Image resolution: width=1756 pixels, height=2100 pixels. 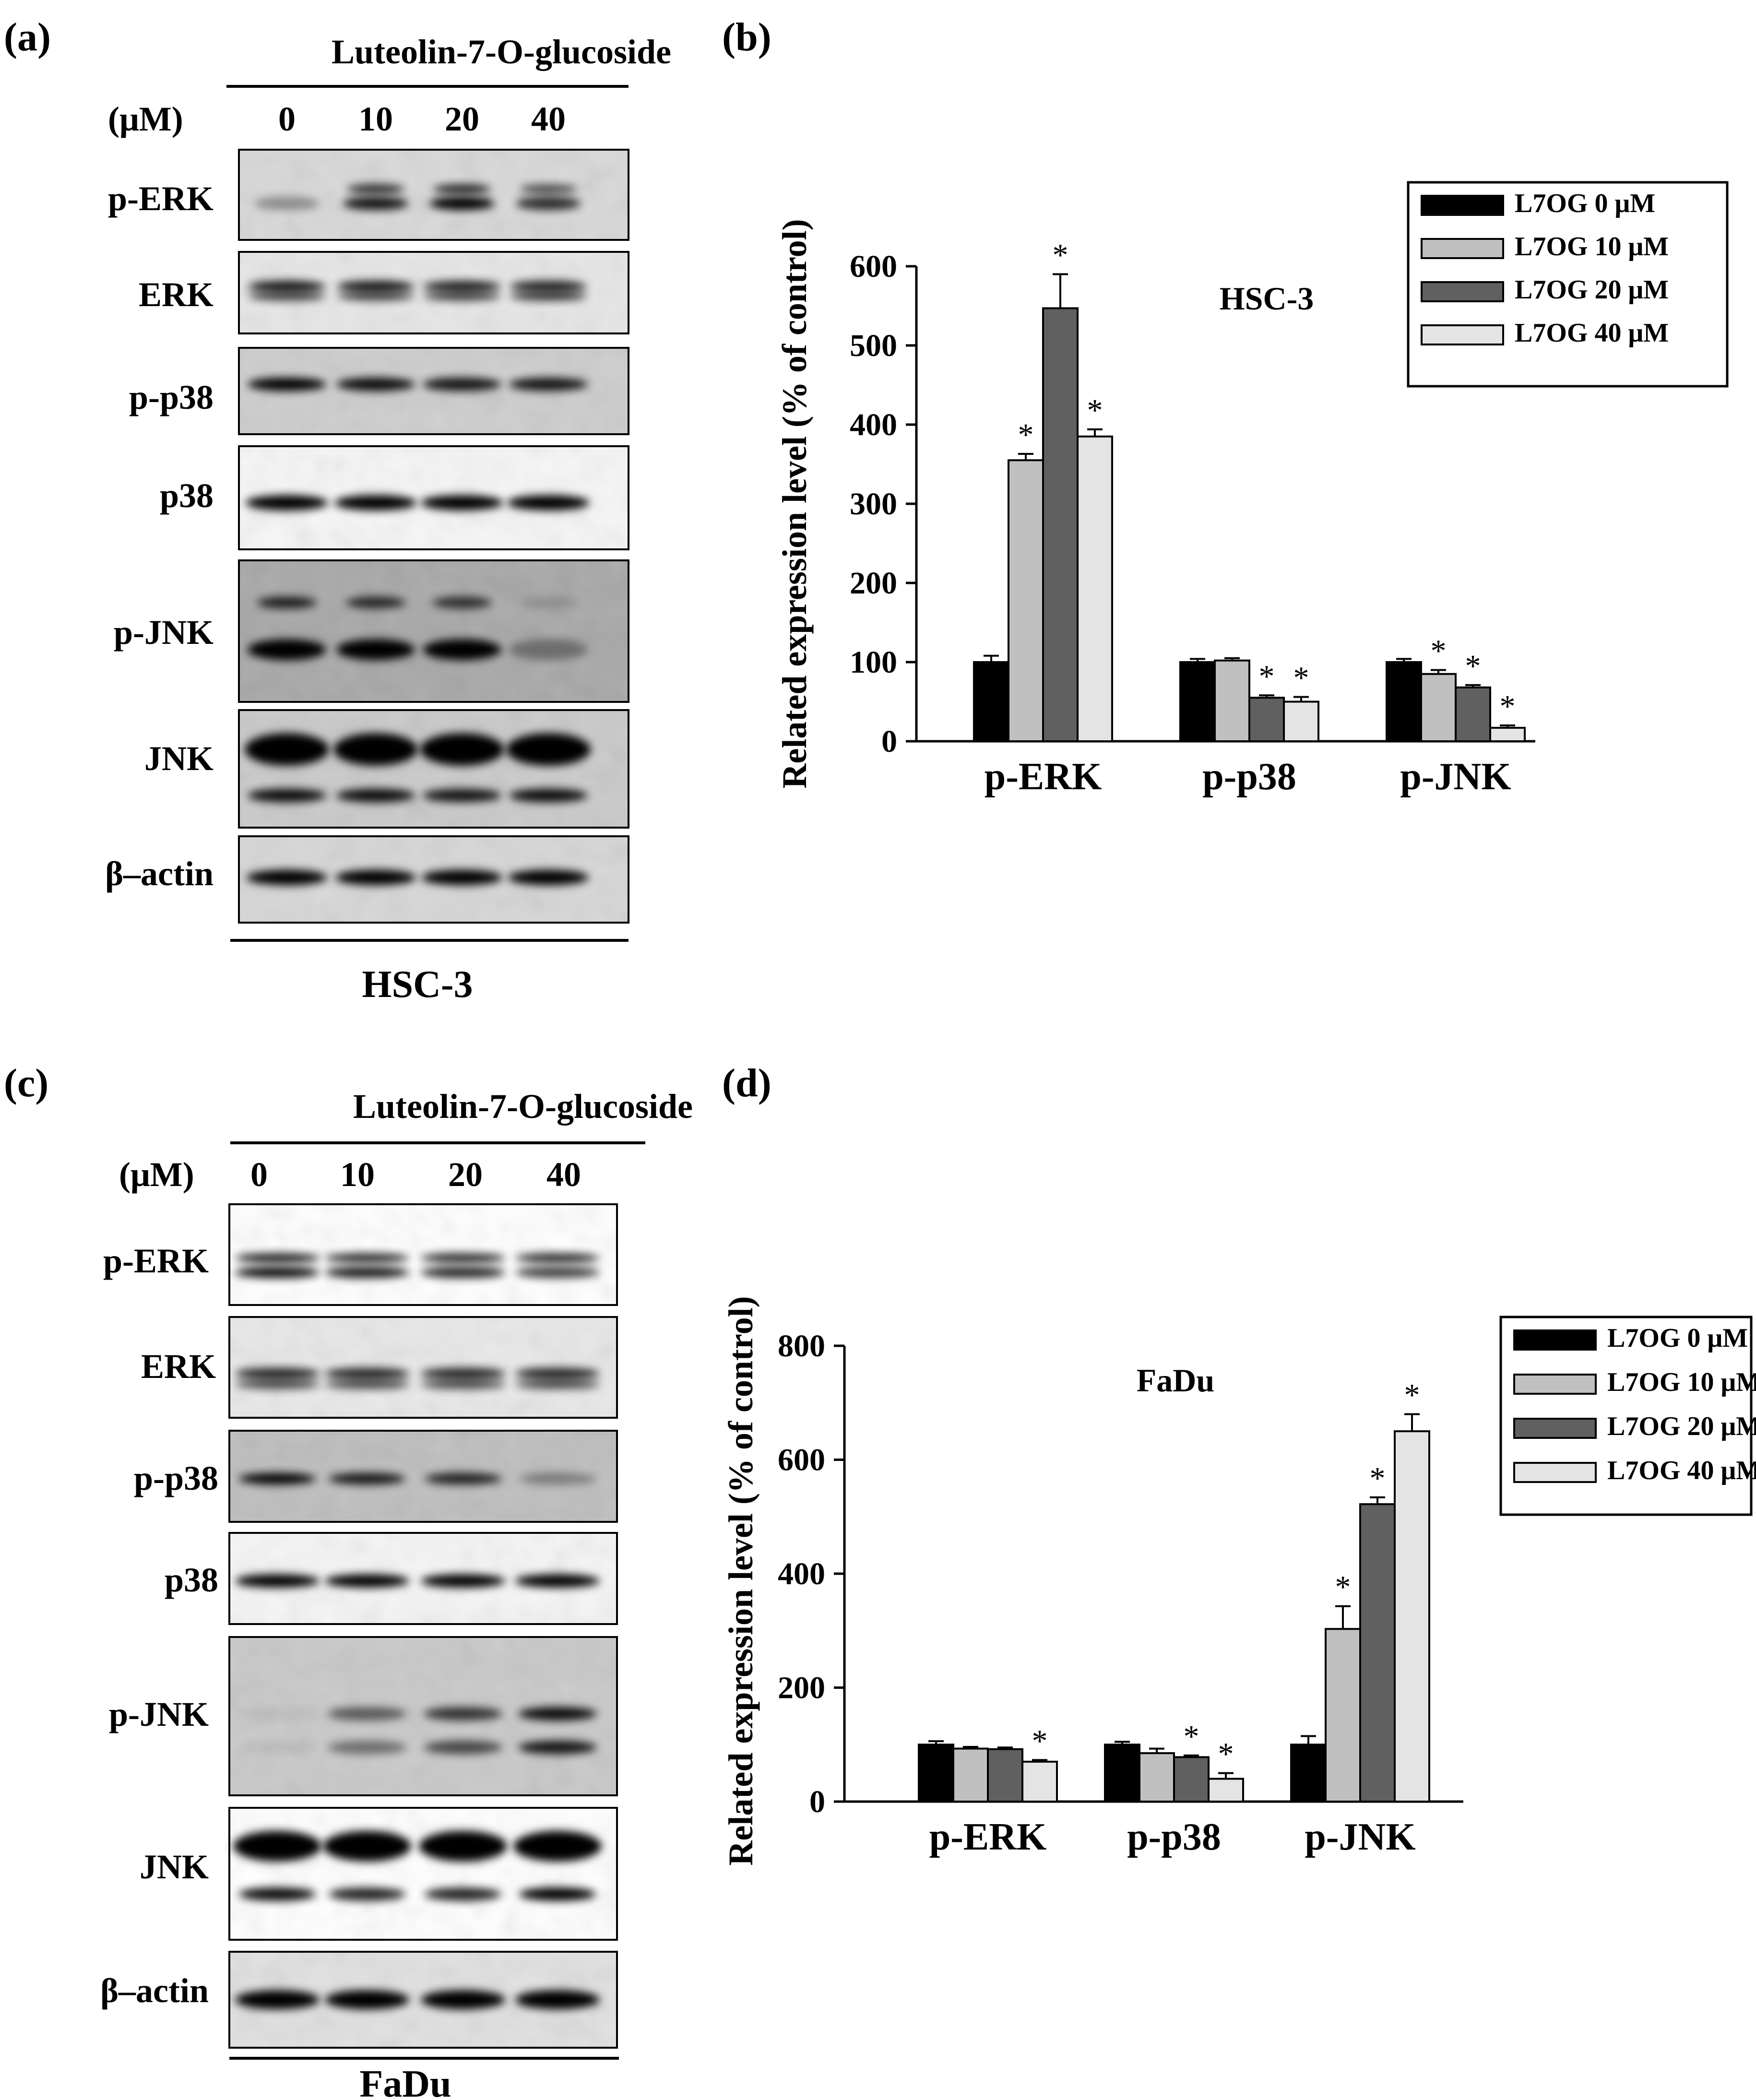 What do you see at coordinates (259, 1174) in the screenshot?
I see `lane-label: 0` at bounding box center [259, 1174].